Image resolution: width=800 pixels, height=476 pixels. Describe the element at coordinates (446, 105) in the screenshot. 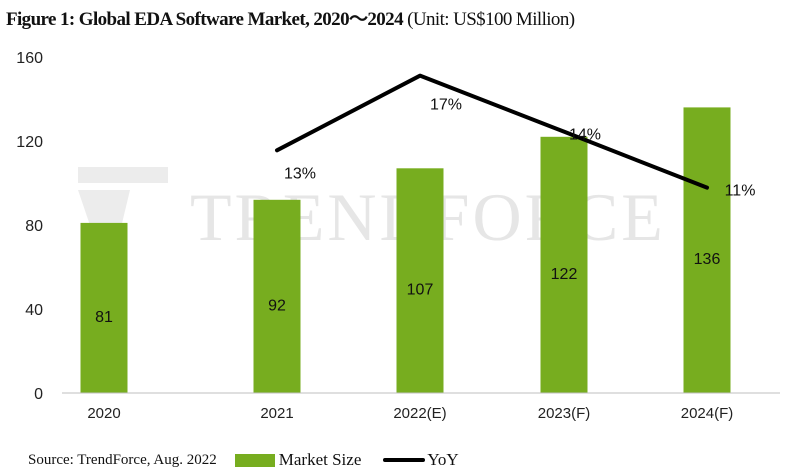

I see `yoy-value-label: 17%` at that location.